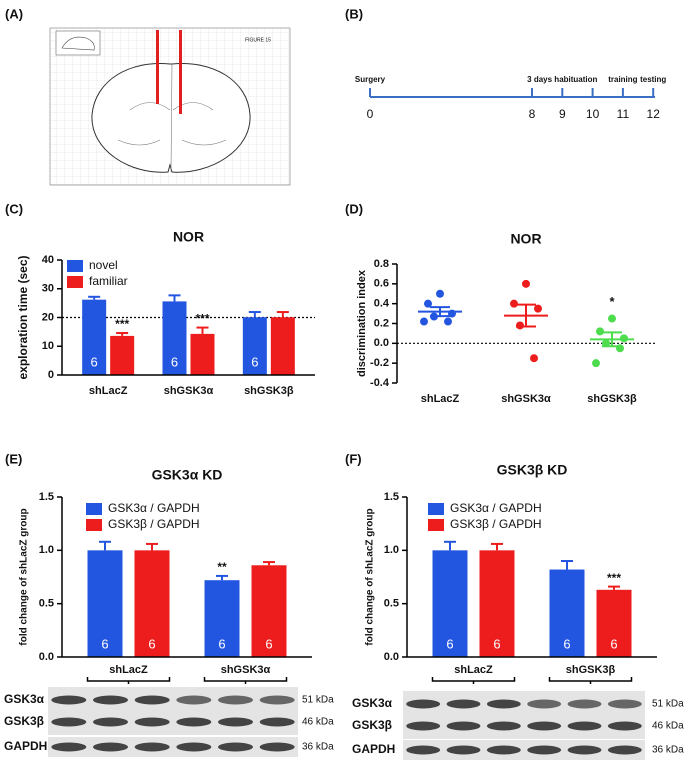 The height and width of the screenshot is (762, 685). I want to click on timeline-event: 3 days habituation, so click(562, 79).